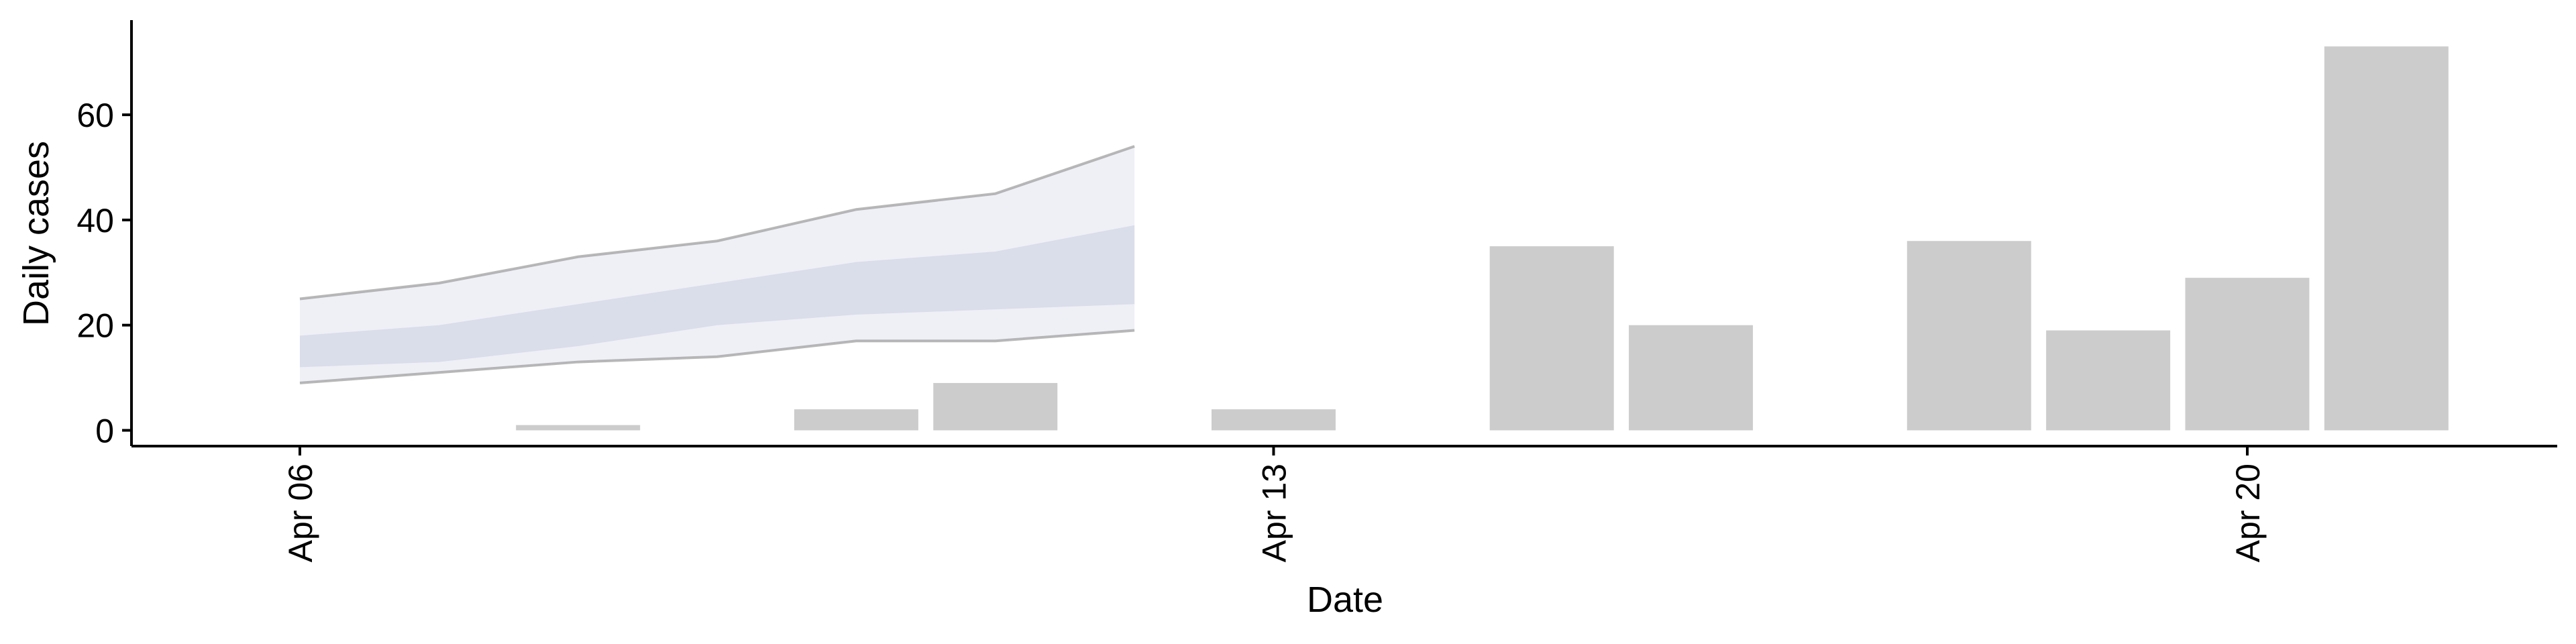 This screenshot has width=2576, height=644. I want to click on x-tick-label: Apr 13, so click(1274, 513).